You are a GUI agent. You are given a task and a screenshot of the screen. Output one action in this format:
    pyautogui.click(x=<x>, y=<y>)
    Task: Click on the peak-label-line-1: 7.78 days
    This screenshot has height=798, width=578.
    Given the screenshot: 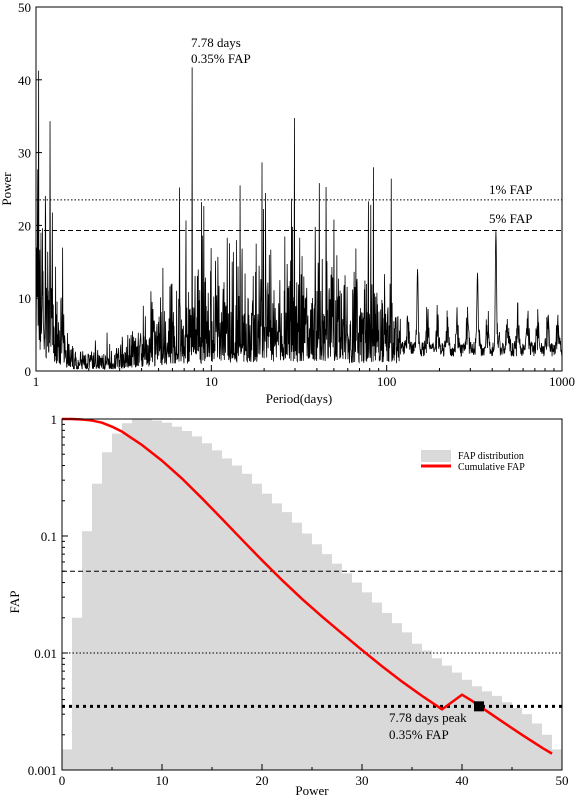 What is the action you would take?
    pyautogui.click(x=216, y=42)
    